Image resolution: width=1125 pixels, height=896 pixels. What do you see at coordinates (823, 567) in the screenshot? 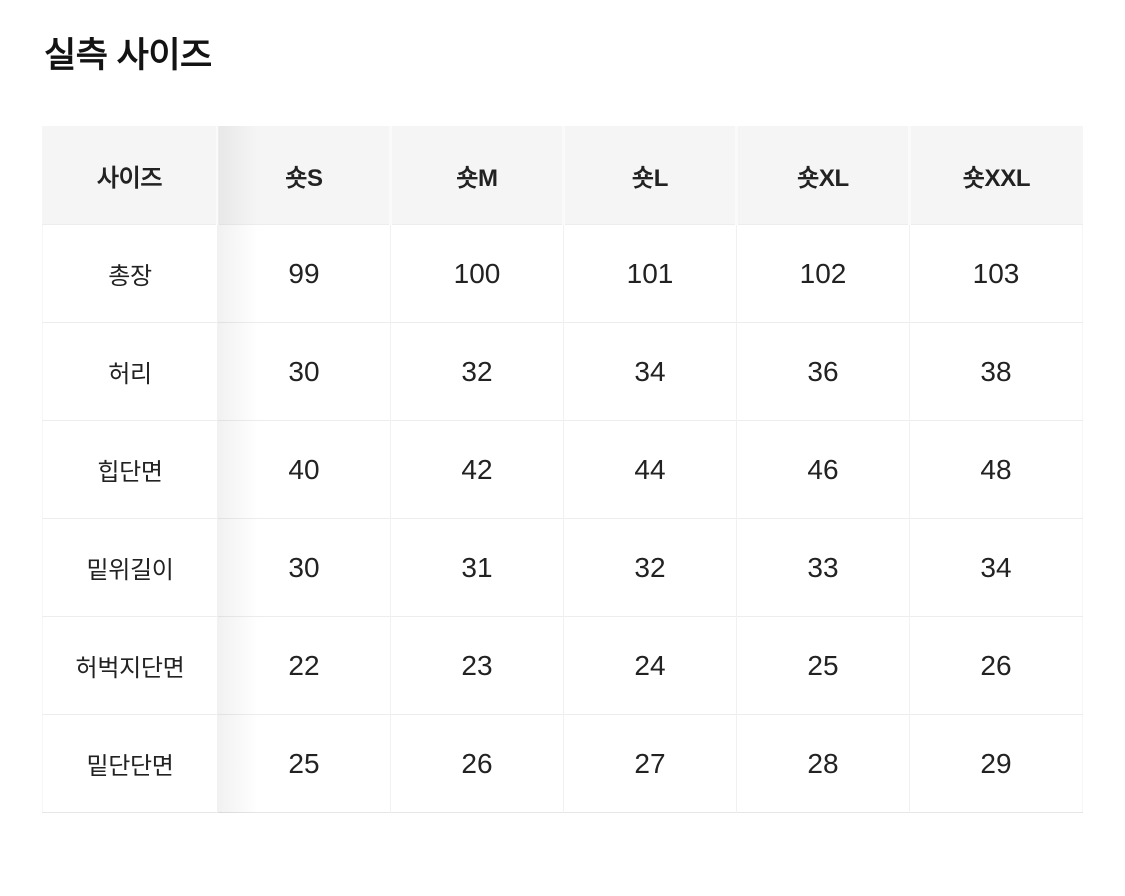
I see `size-value-cell: 33` at bounding box center [823, 567].